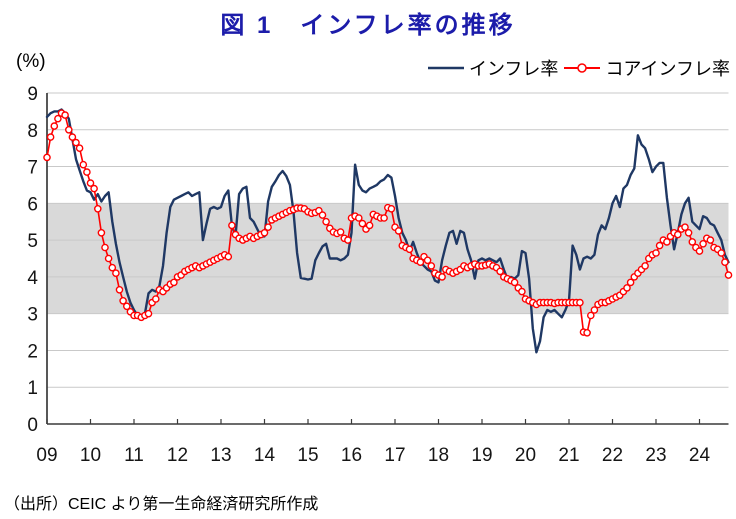  Describe the element at coordinates (700, 455) in the screenshot. I see `x-tick-label: 24` at that location.